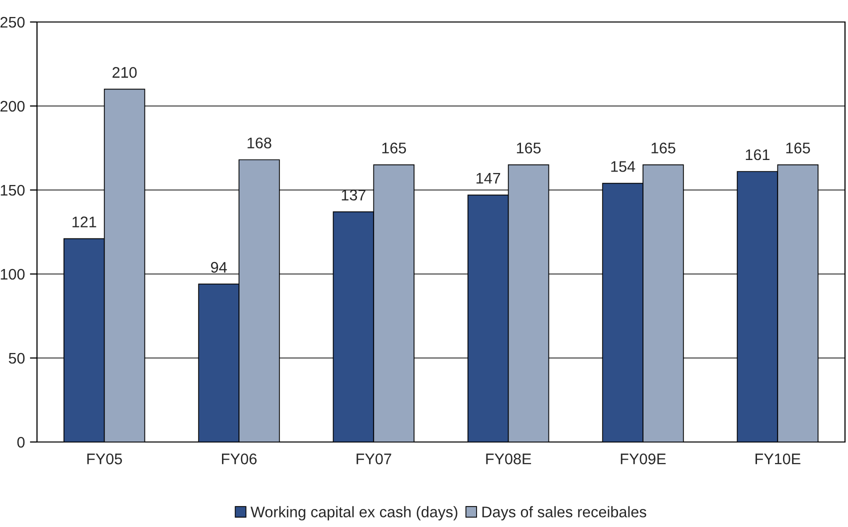 The image size is (848, 527). Describe the element at coordinates (643, 459) in the screenshot. I see `x-tick-label: FY09E` at that location.